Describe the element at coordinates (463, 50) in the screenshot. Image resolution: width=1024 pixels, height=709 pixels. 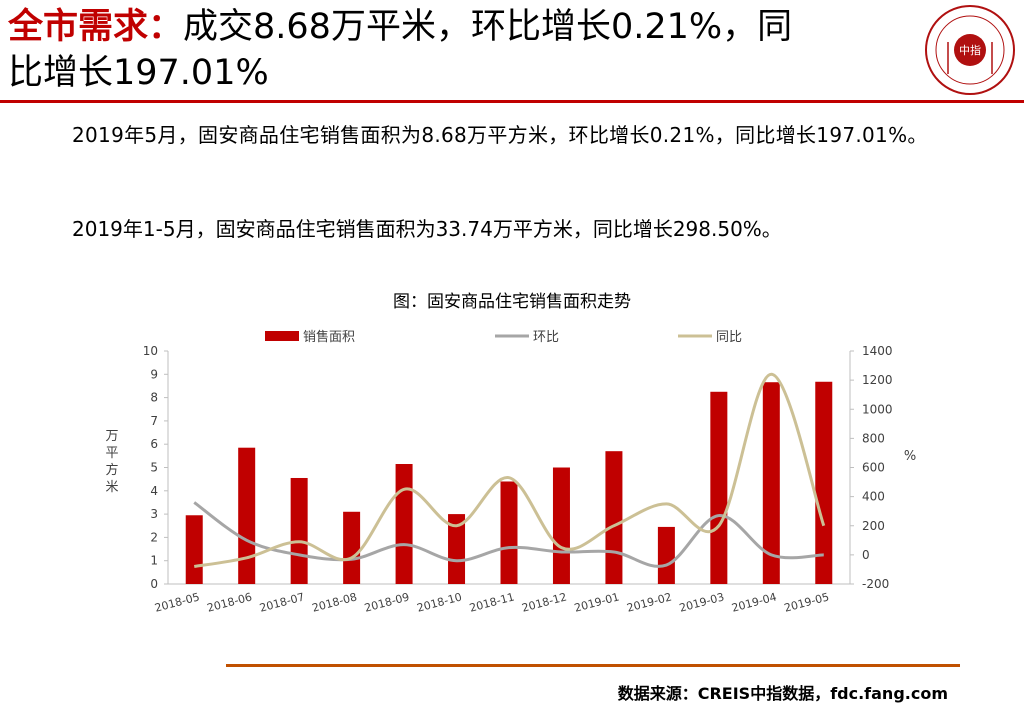
I see `page-title: 全市需求：成交8.68万平米，环比增长0.21%，同 比增长197.01%` at that location.